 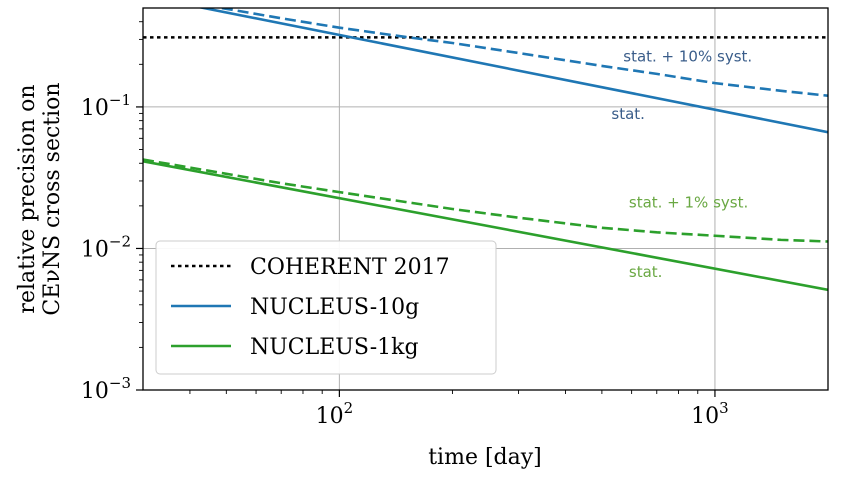 I want to click on x-tick-label: 10³, so click(x=710, y=414).